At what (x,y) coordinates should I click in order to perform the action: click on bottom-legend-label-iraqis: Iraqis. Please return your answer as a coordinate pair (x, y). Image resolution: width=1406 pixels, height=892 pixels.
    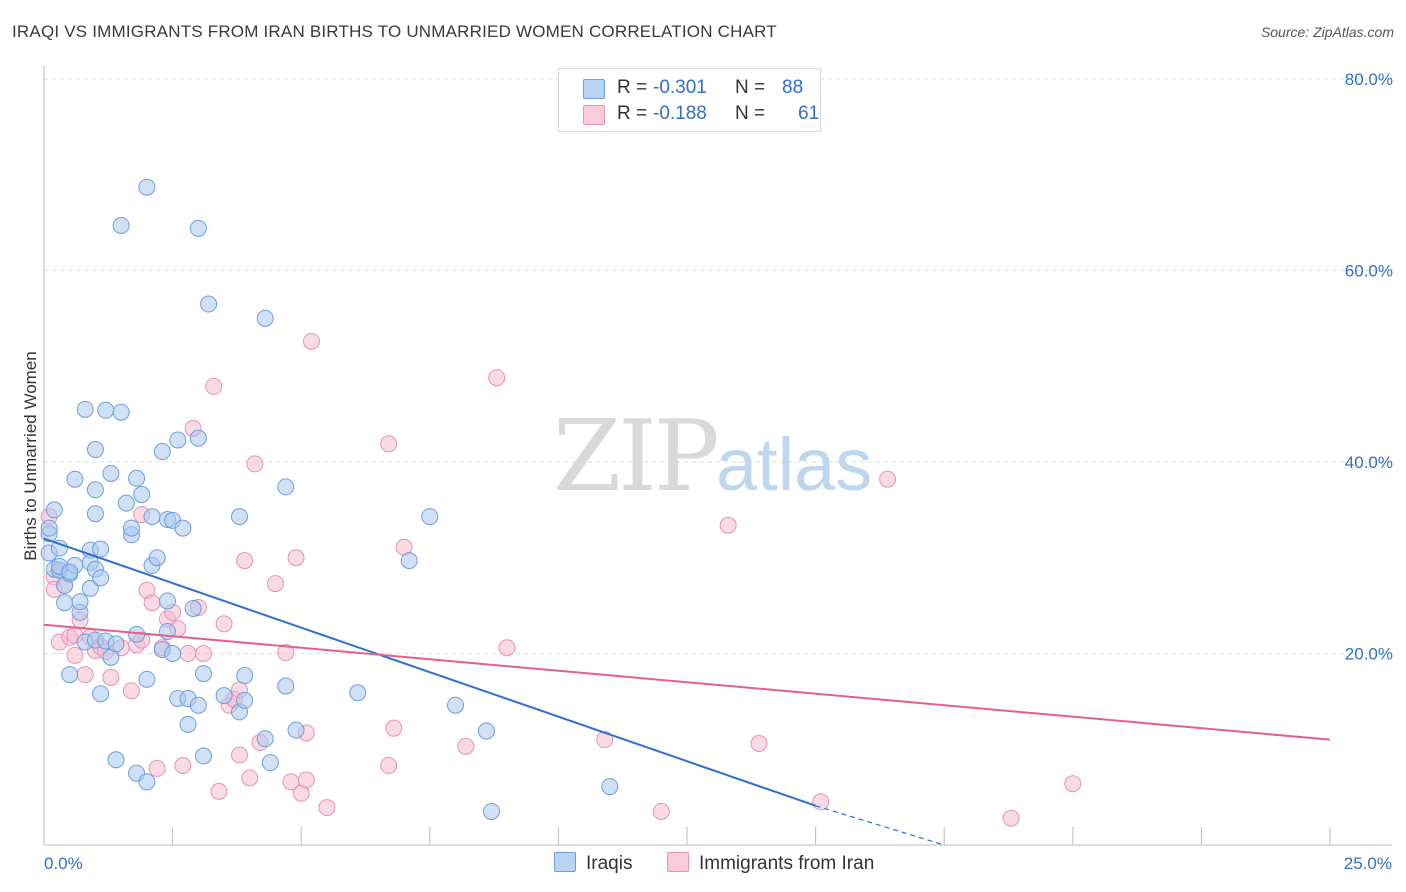
    Looking at the image, I should click on (609, 863).